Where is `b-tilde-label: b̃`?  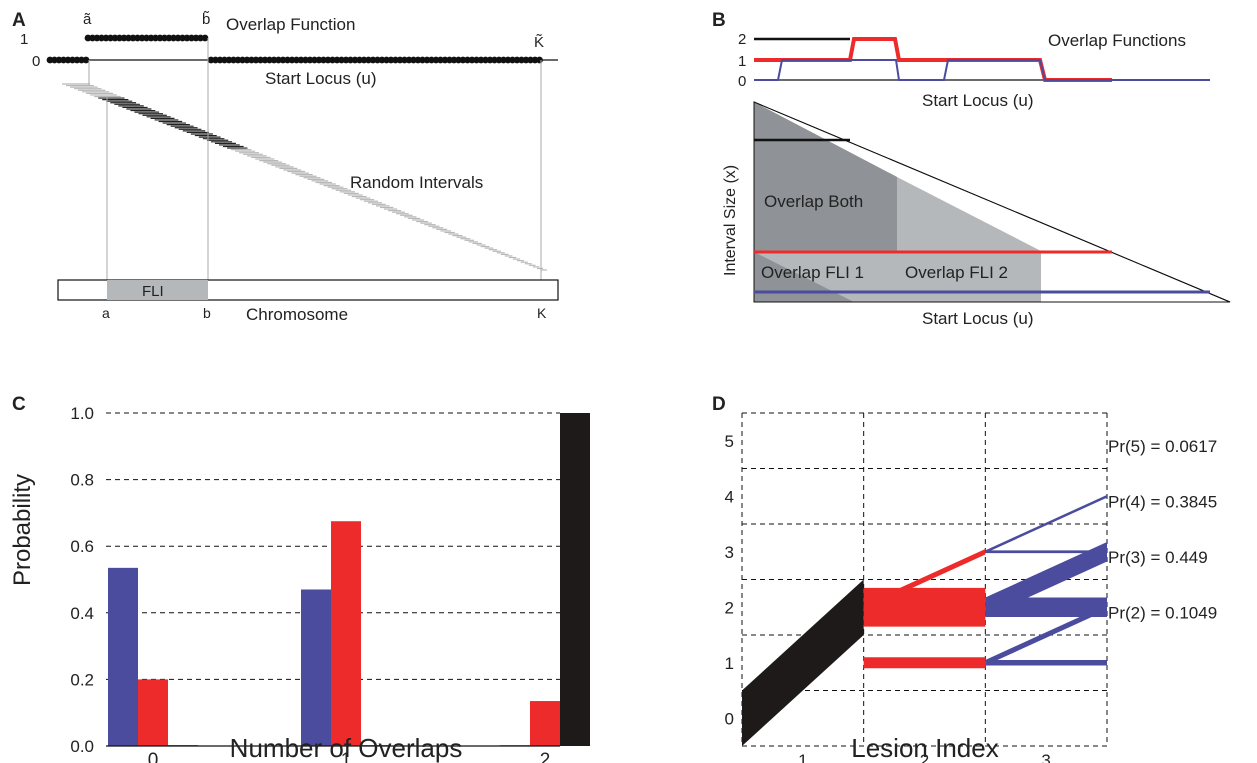
b-tilde-label: b̃ is located at coordinates (206, 19).